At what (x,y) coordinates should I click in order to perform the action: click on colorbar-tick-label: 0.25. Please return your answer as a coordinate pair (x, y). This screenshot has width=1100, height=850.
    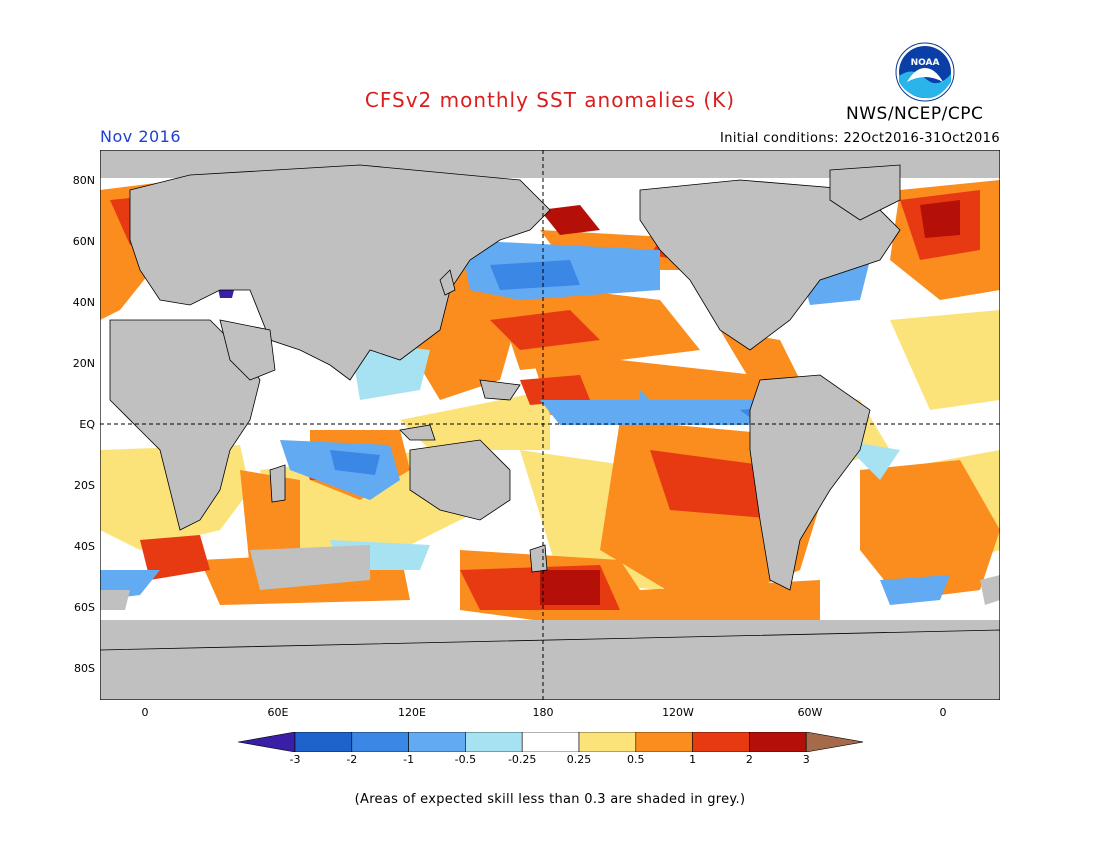
    Looking at the image, I should click on (579, 759).